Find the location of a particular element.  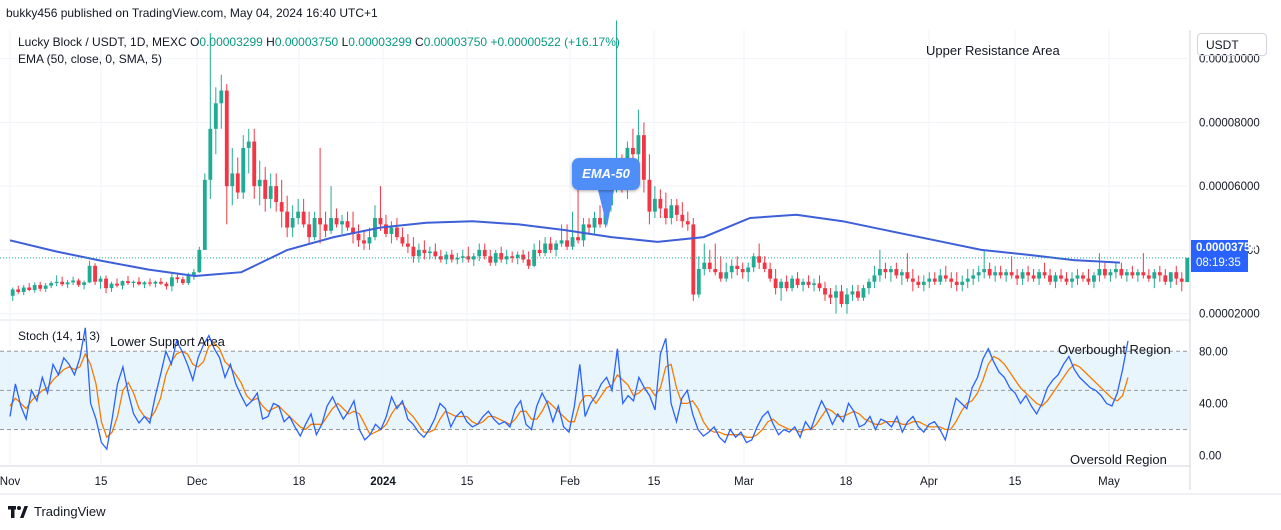

ticker-symbol: Lucky Block / USDT, 1D, MEXC is located at coordinates (102, 42).